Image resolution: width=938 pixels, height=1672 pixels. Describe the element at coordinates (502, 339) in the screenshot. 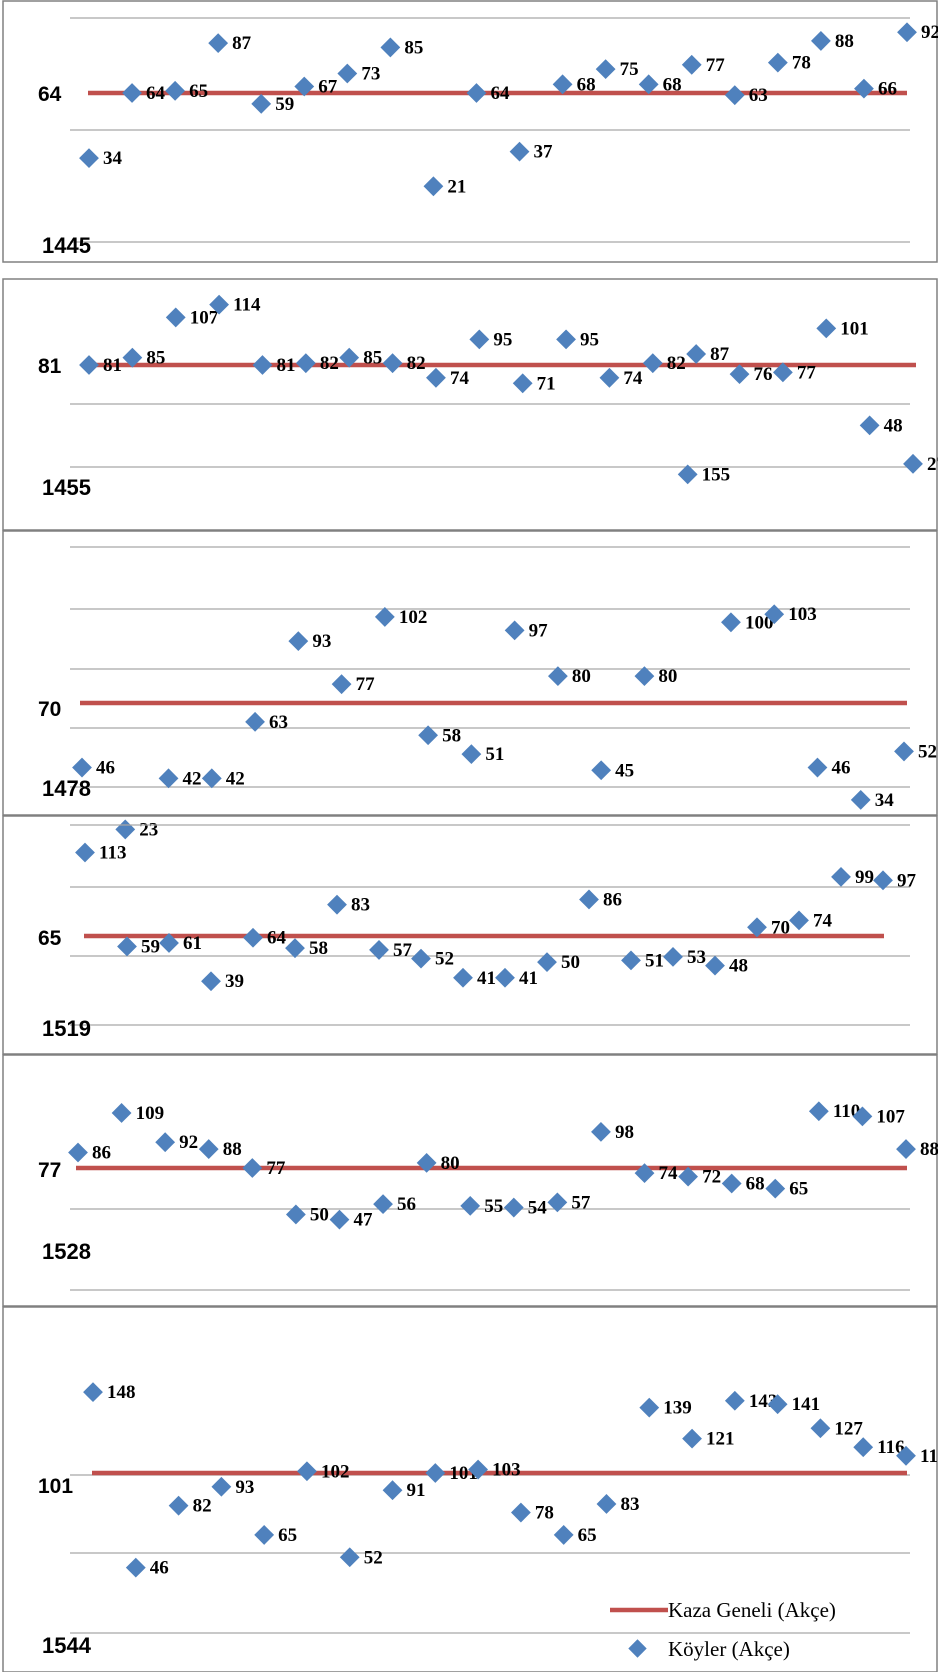

I see `data-label: 95` at that location.